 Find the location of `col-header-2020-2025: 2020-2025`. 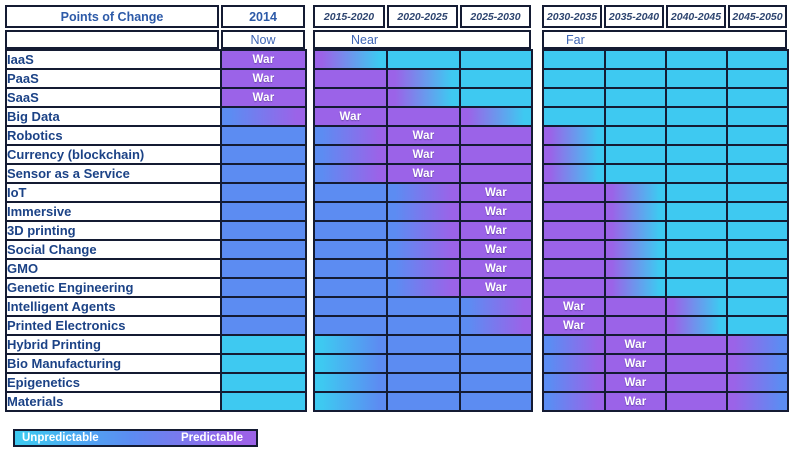

col-header-2020-2025: 2020-2025 is located at coordinates (422, 16).